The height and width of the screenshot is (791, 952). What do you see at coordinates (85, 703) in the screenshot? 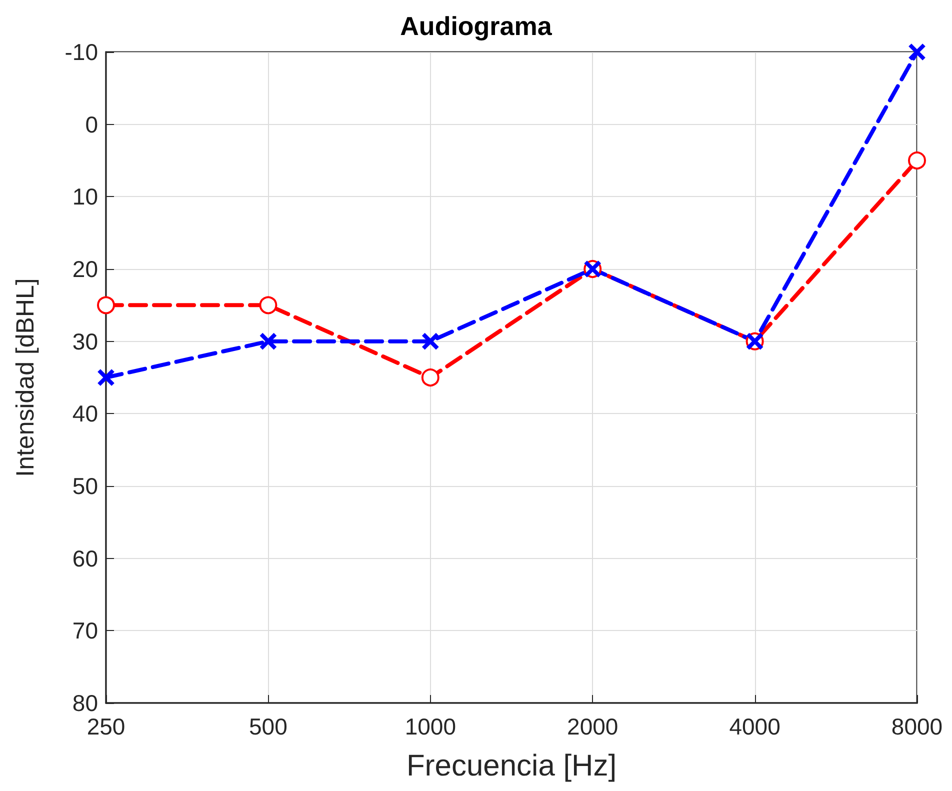
I see `y-tick-label: 80` at bounding box center [85, 703].